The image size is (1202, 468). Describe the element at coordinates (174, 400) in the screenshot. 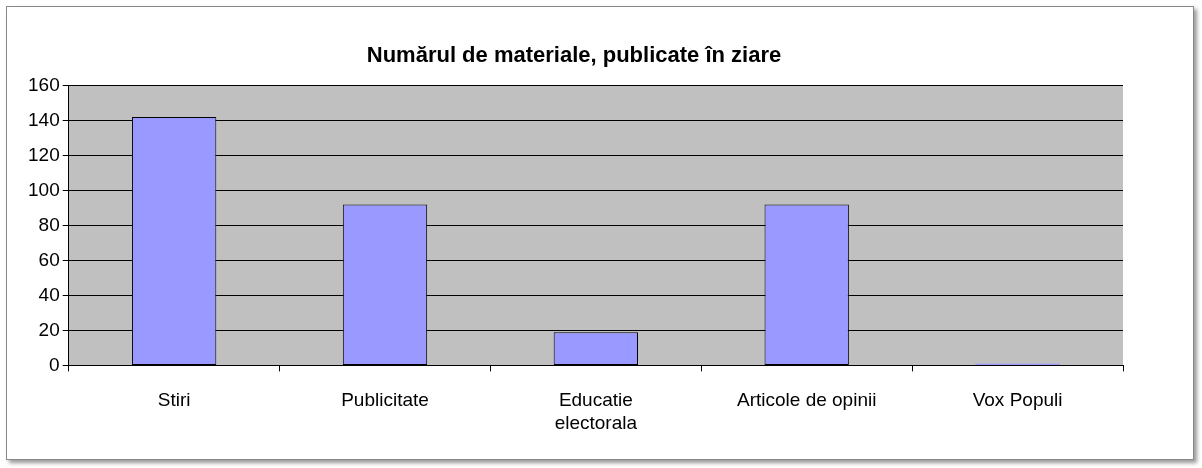

I see `x-tick-label: Stiri` at that location.